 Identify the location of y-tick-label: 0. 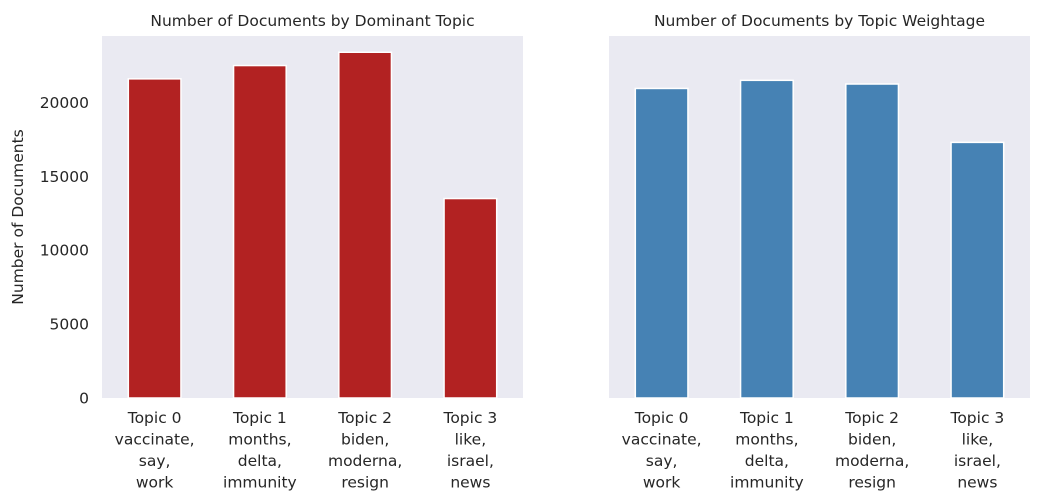
(84, 399).